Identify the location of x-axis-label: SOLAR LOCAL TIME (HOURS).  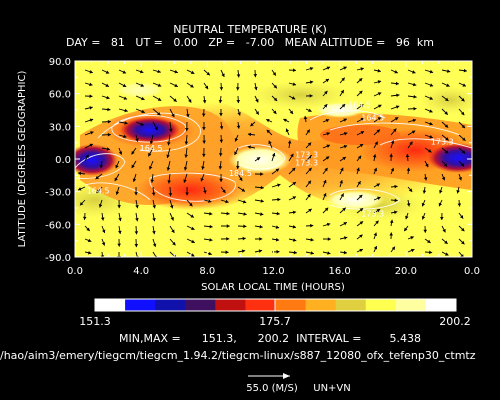
(273, 287).